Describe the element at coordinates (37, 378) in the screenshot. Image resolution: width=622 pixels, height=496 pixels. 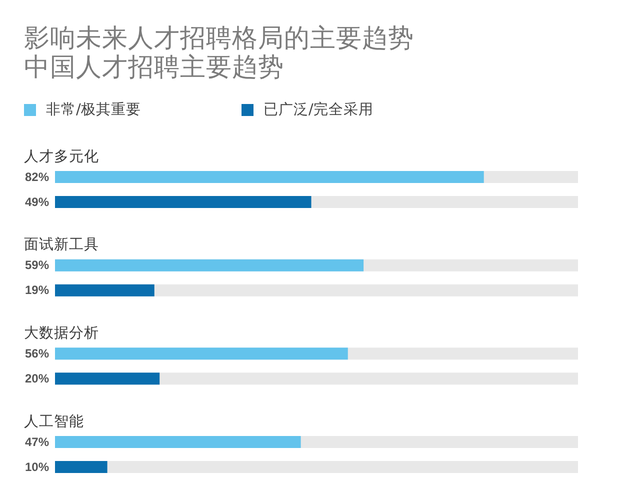
I see `data-label: 20%` at that location.